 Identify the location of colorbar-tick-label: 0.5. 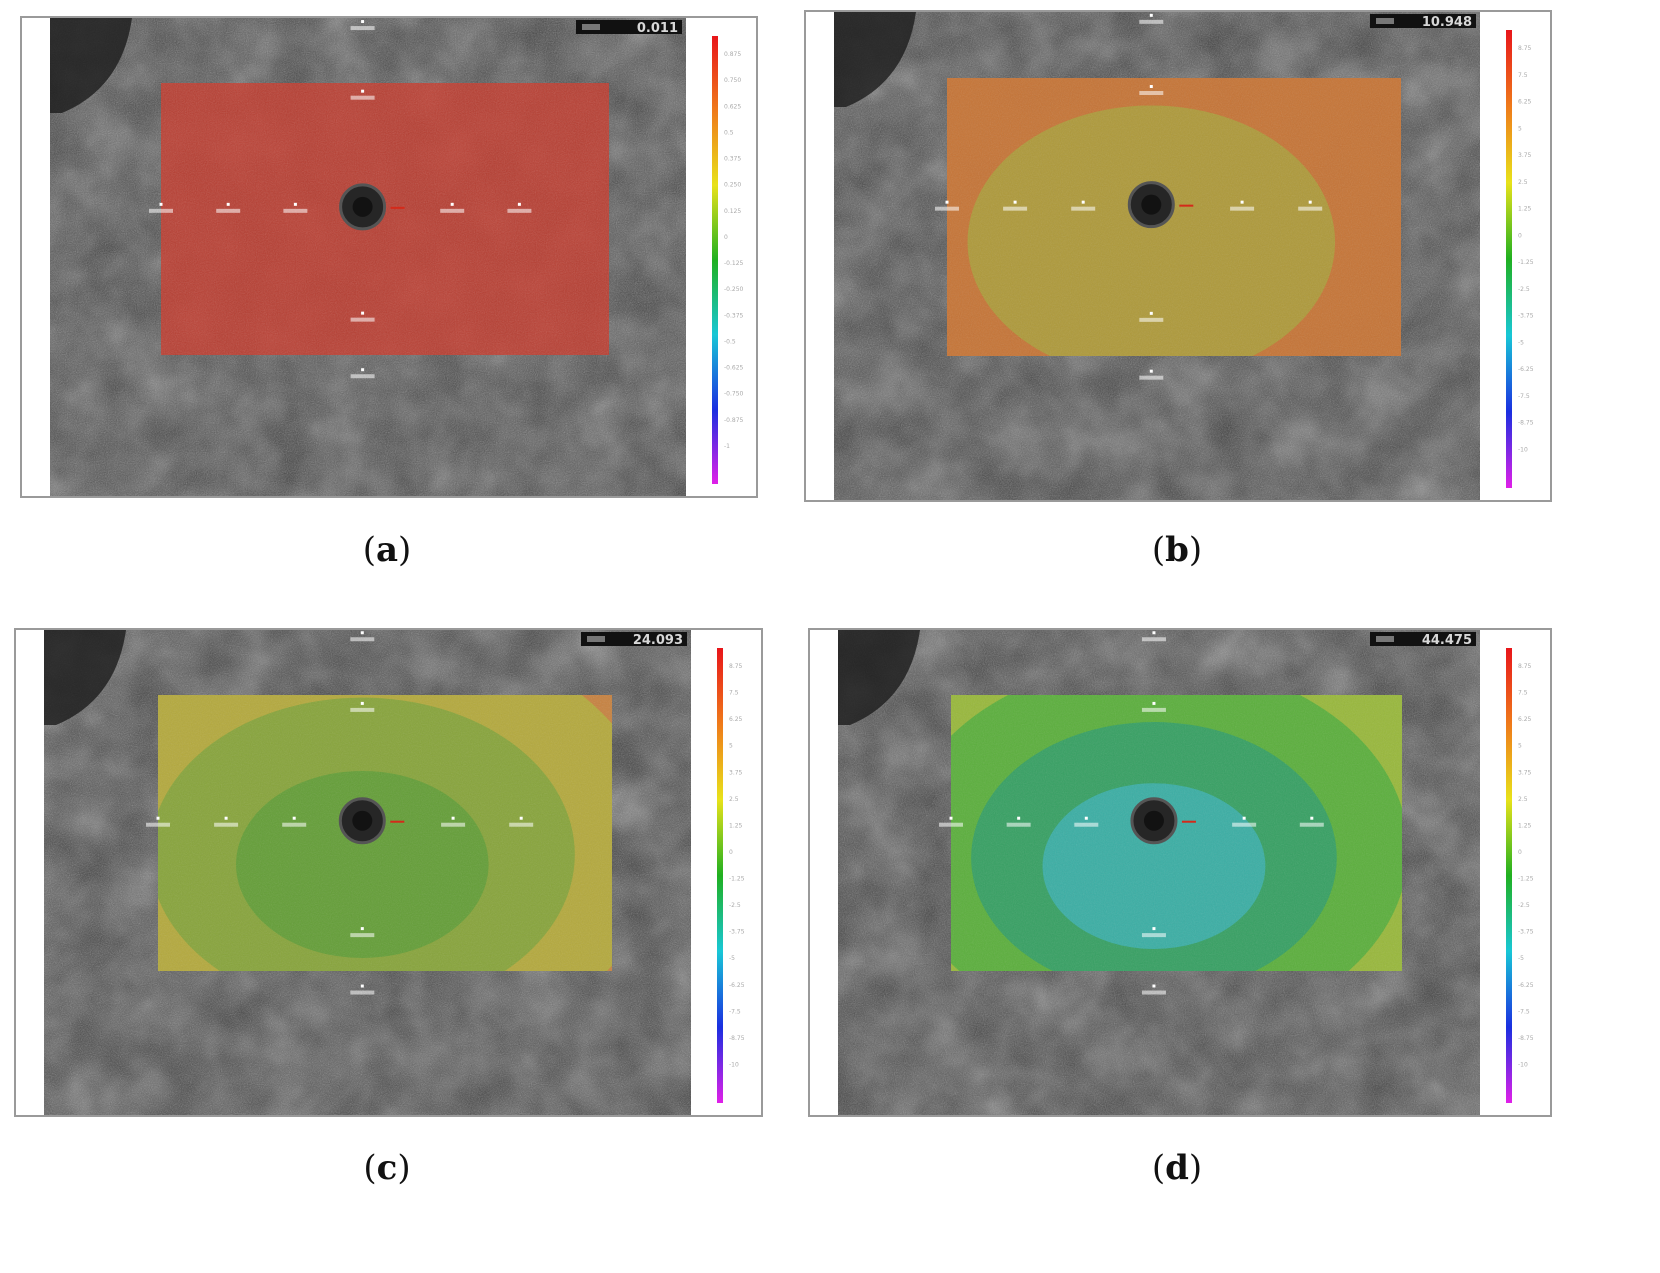
(729, 132).